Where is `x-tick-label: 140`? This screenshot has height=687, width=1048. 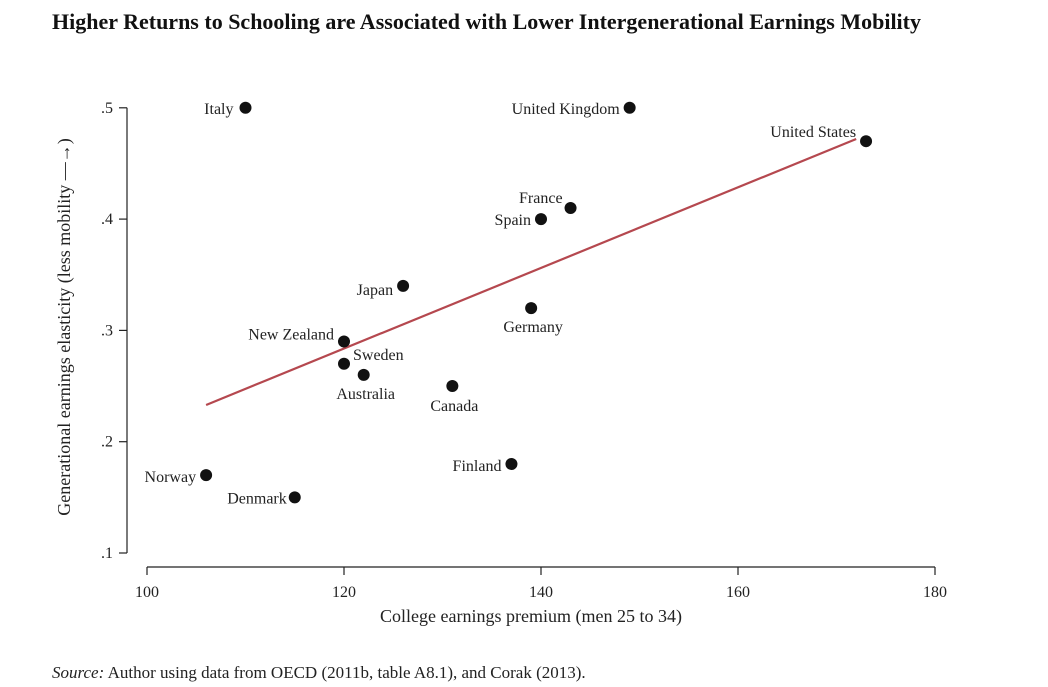 x-tick-label: 140 is located at coordinates (541, 592).